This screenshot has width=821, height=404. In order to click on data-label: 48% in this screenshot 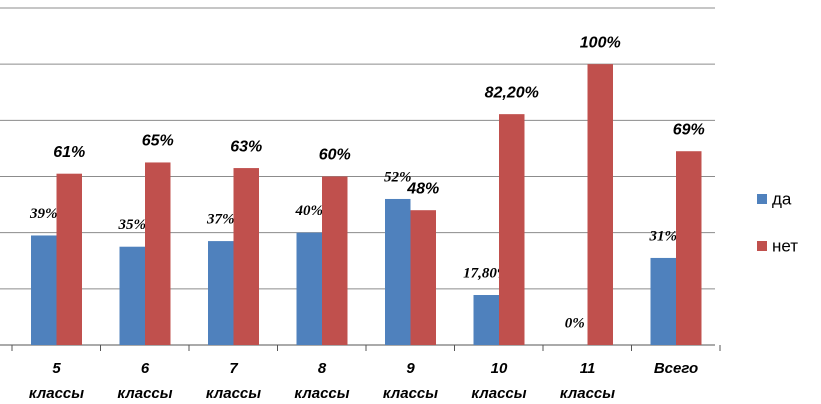, I will do `click(422, 188)`.